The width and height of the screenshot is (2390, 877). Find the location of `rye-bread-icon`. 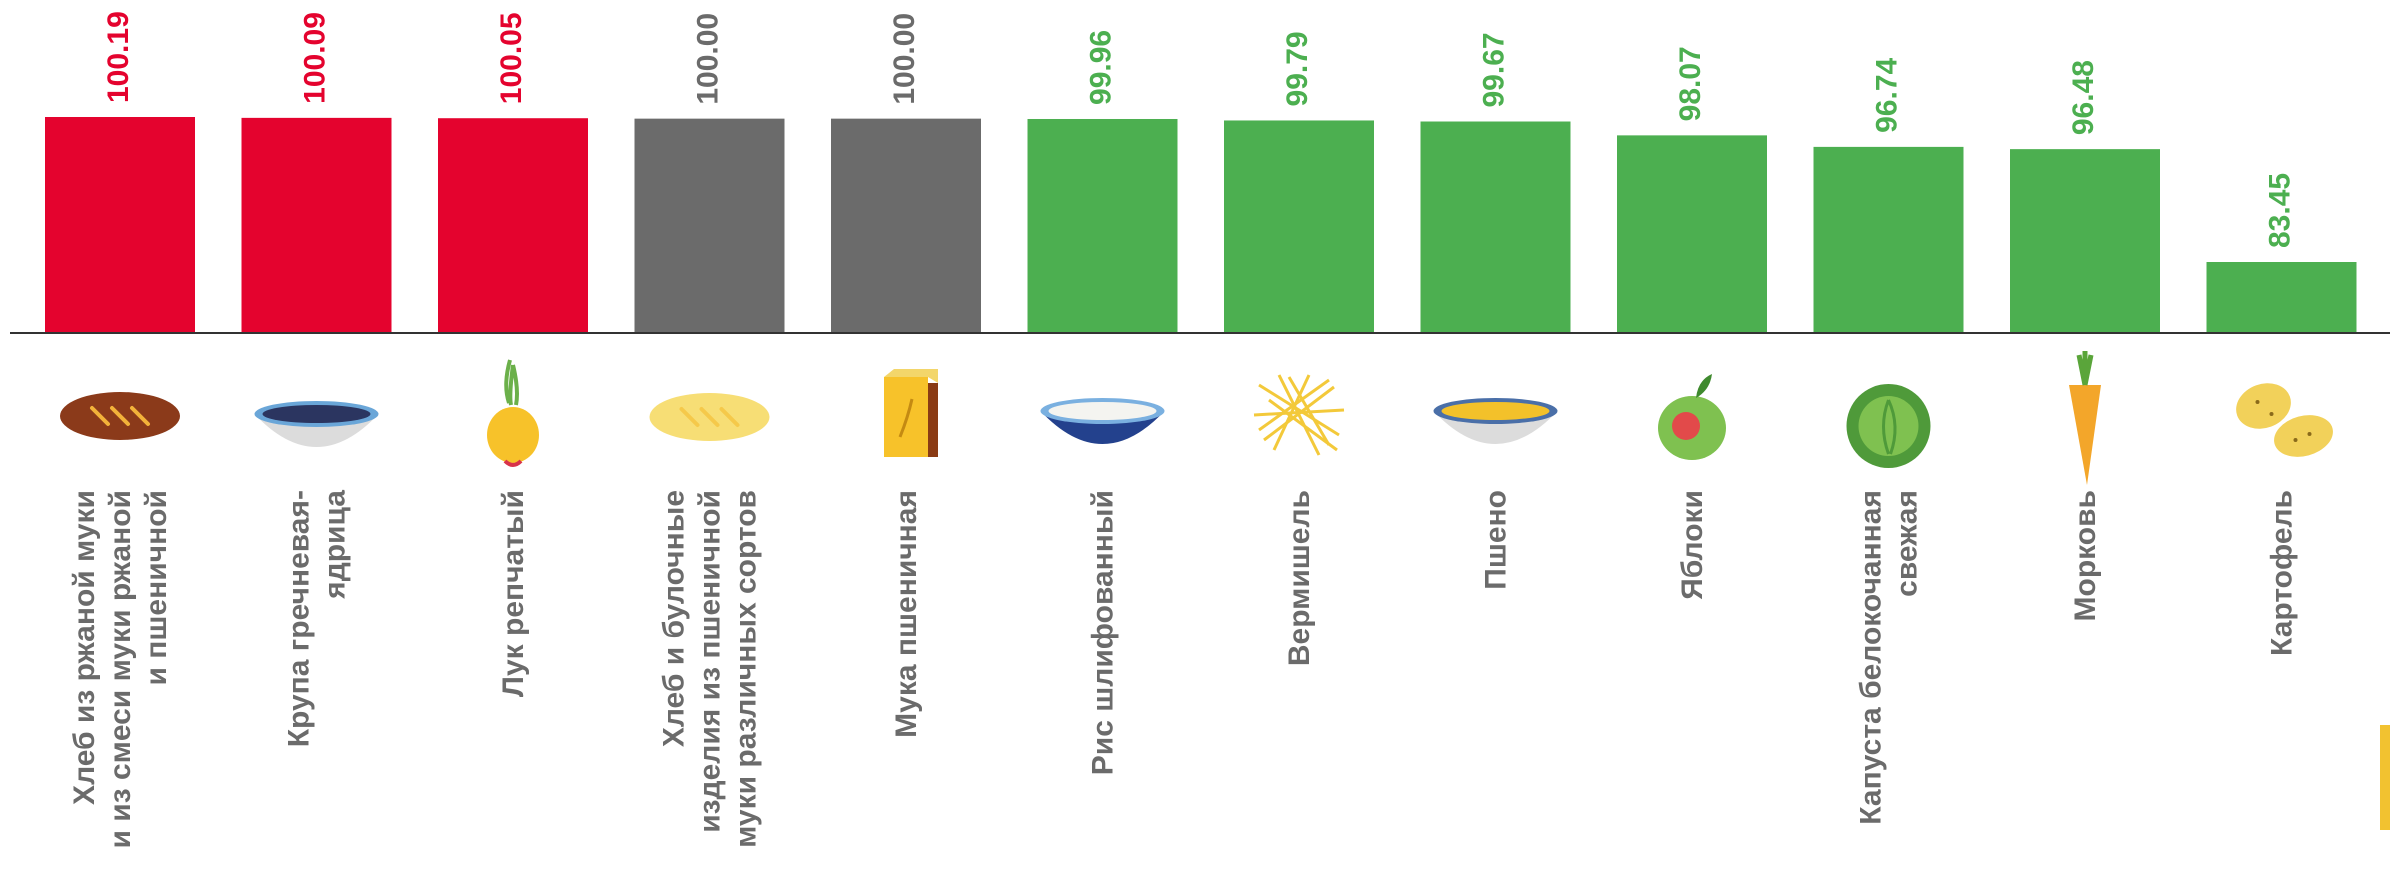

rye-bread-icon is located at coordinates (120, 416).